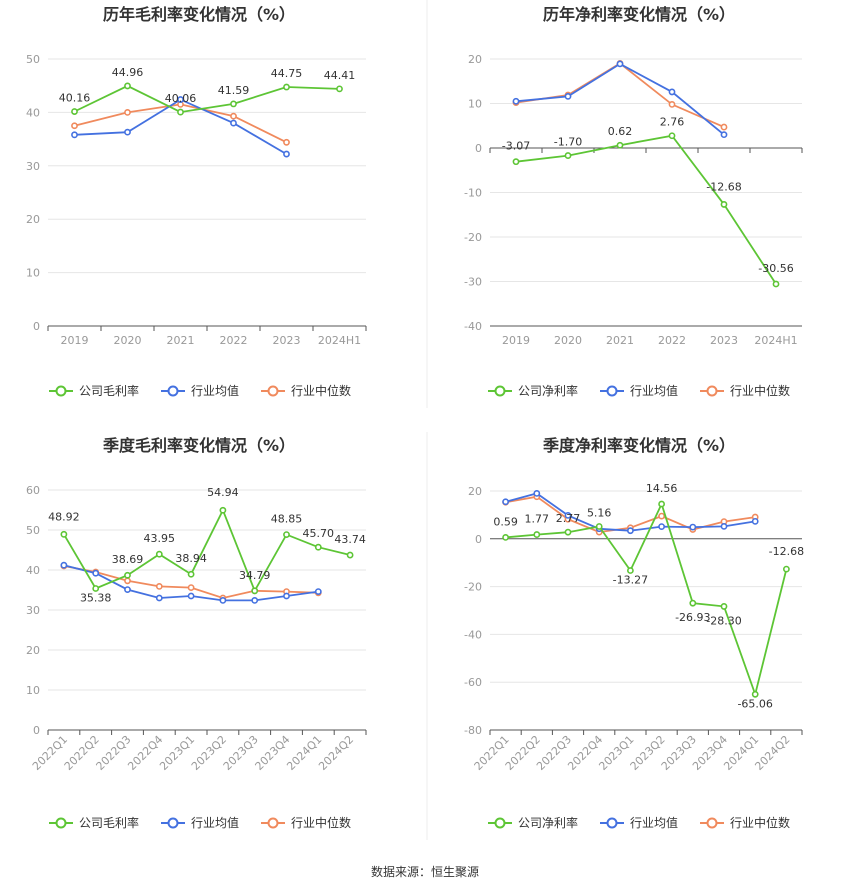 The image size is (850, 891). What do you see at coordinates (339, 340) in the screenshot?
I see `x-tick-label: 2024H1` at bounding box center [339, 340].